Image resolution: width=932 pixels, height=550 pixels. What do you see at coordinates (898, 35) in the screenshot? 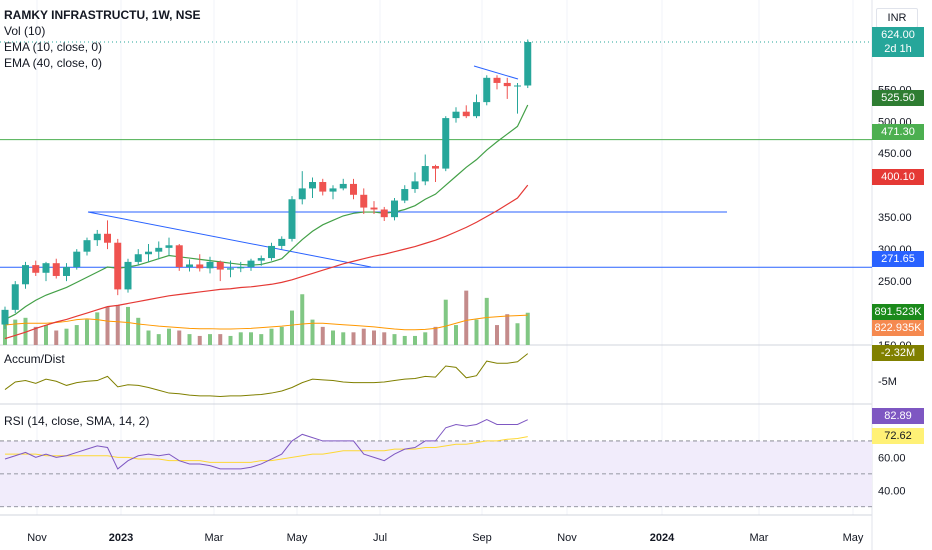
I see `last-price-value: 624.00` at bounding box center [898, 35].